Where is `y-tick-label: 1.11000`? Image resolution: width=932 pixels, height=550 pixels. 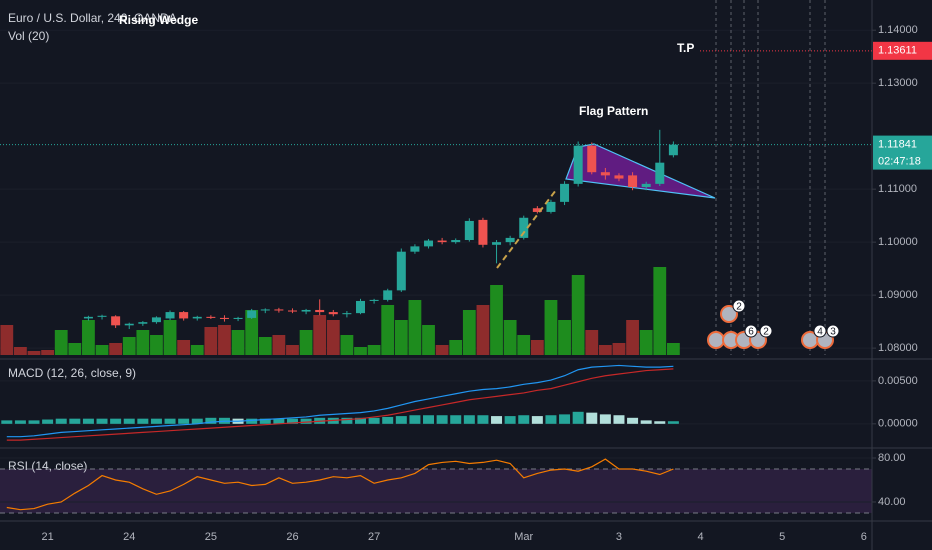 y-tick-label: 1.11000 is located at coordinates (897, 189).